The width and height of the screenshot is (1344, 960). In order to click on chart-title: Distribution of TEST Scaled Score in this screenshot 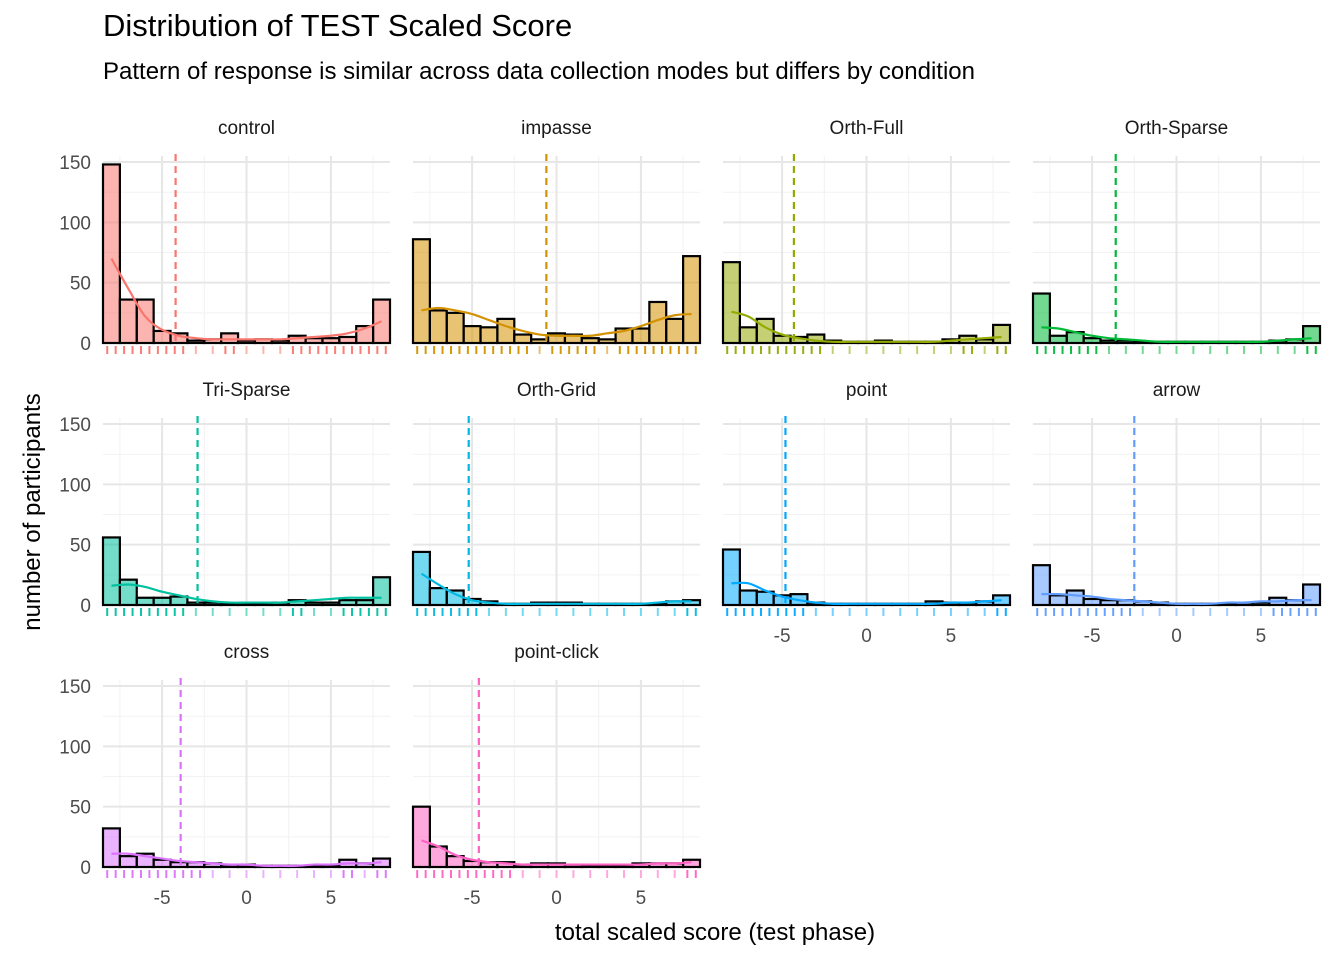, I will do `click(338, 25)`.